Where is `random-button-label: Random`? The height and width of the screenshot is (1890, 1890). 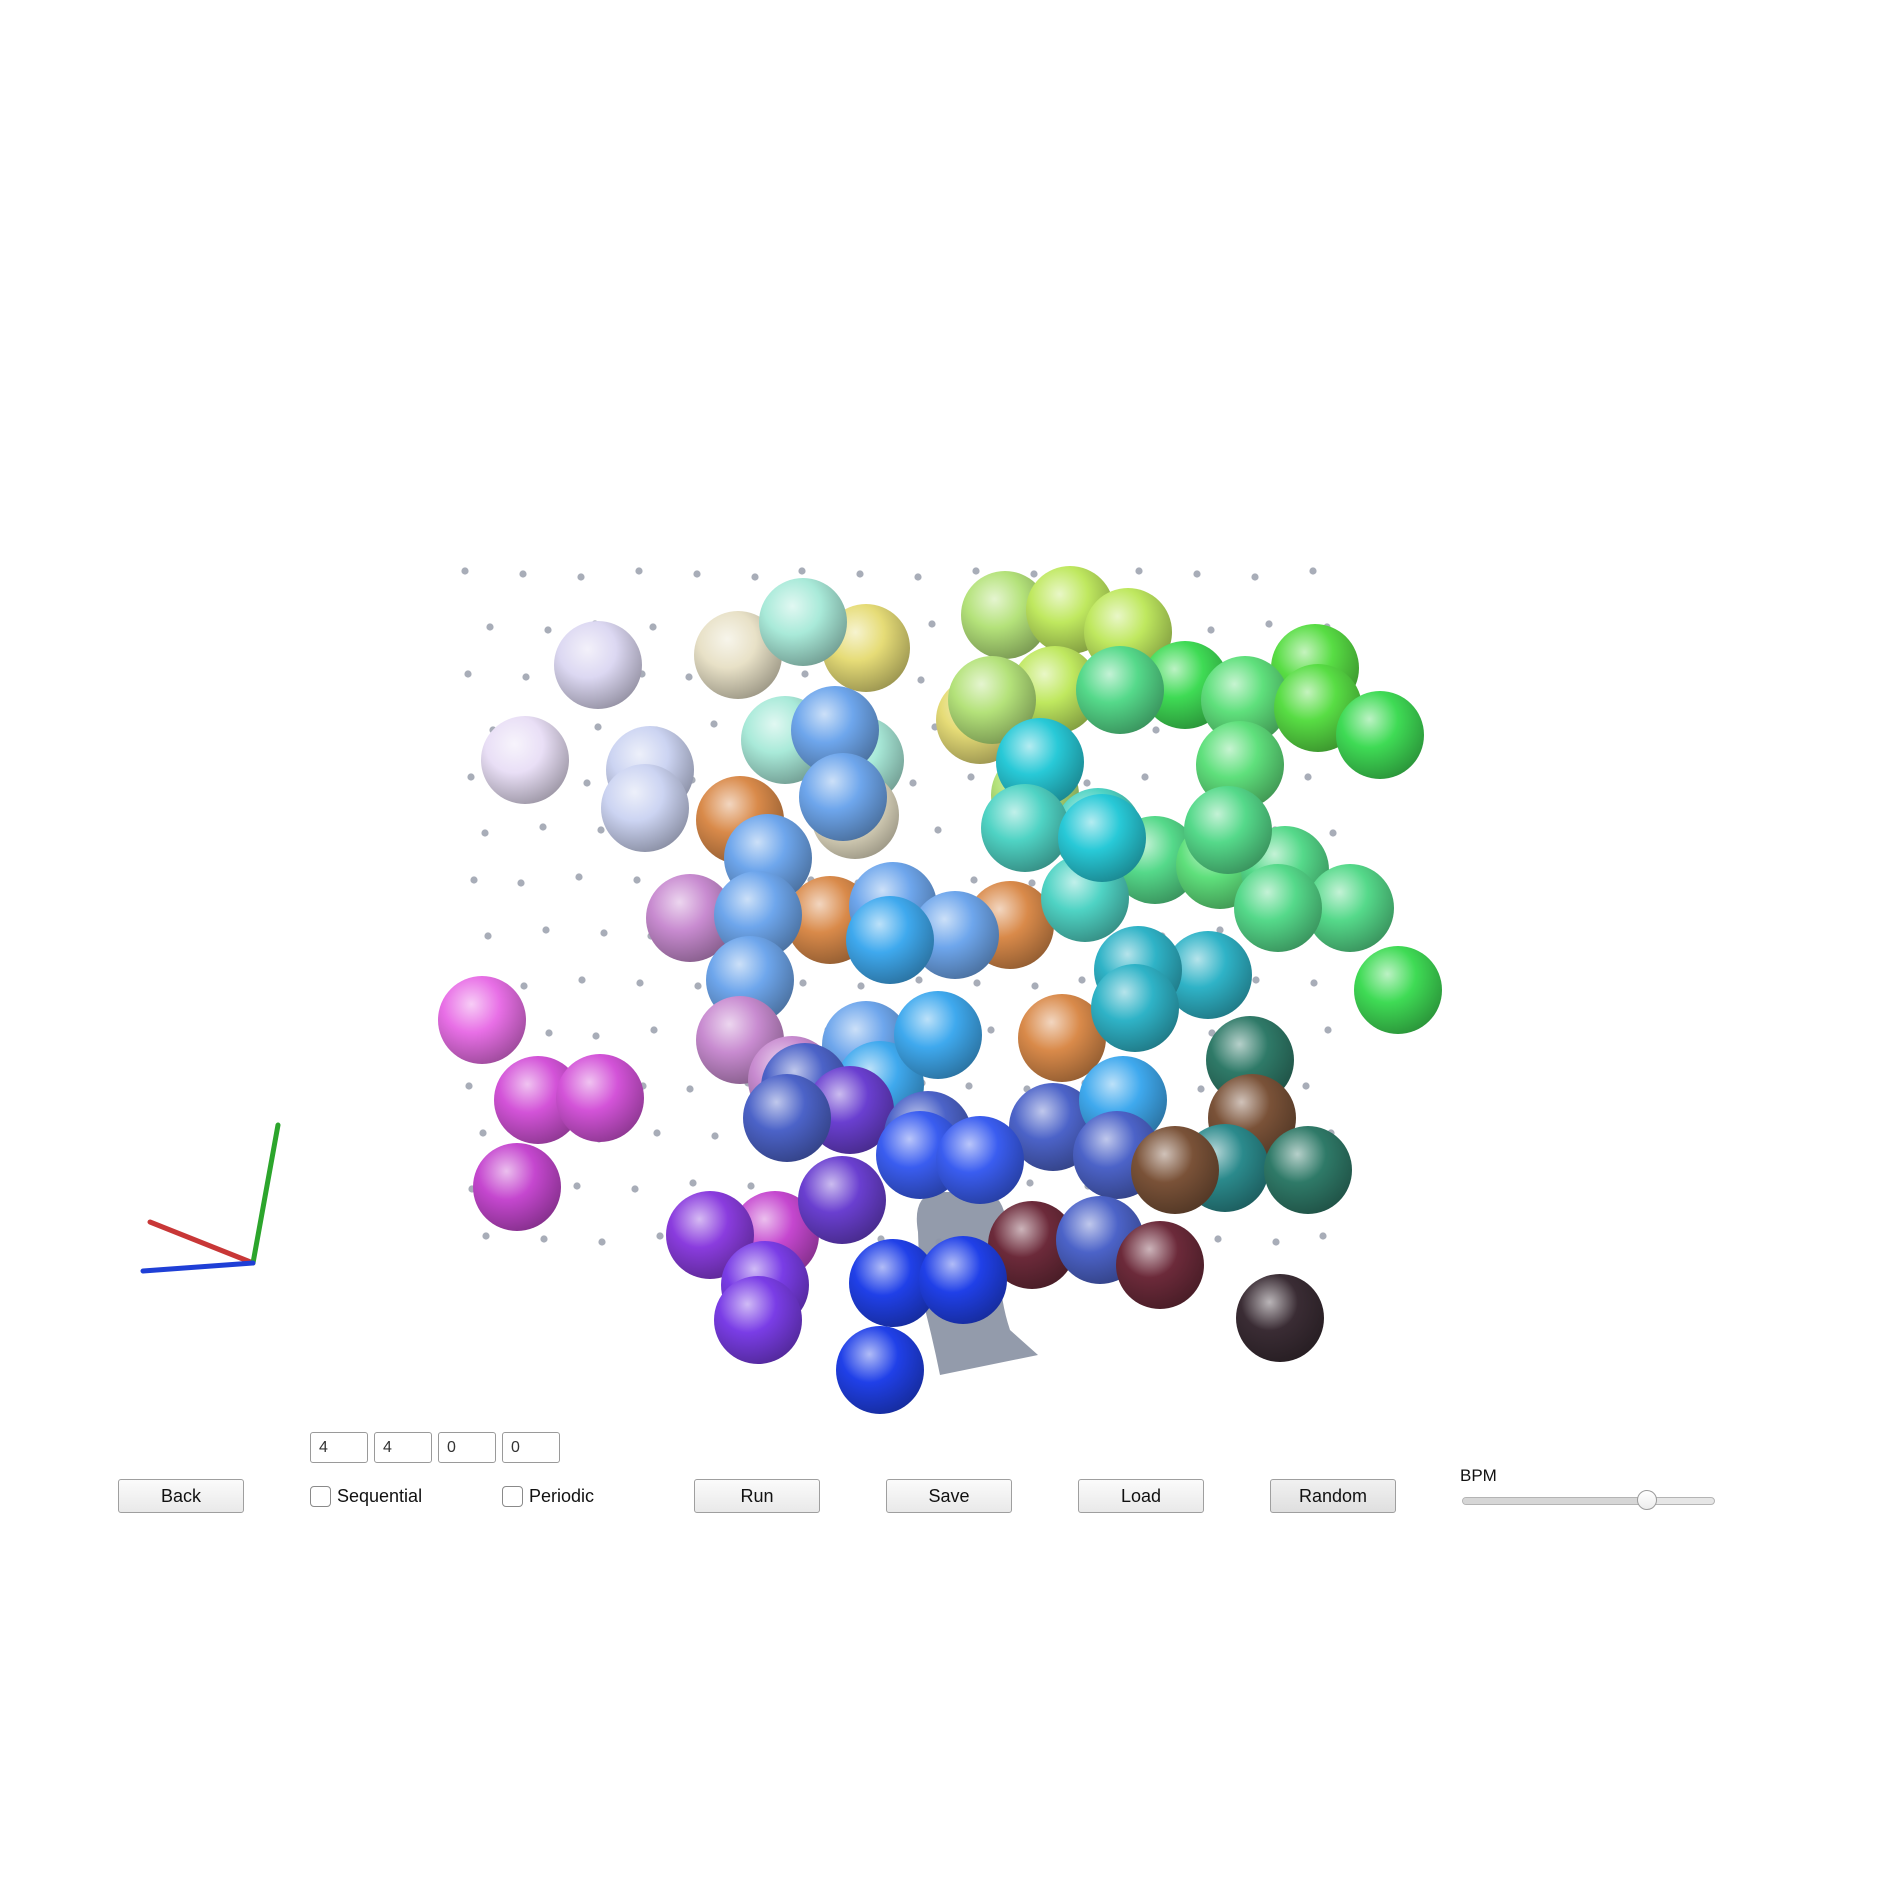 random-button-label: Random is located at coordinates (1333, 1495).